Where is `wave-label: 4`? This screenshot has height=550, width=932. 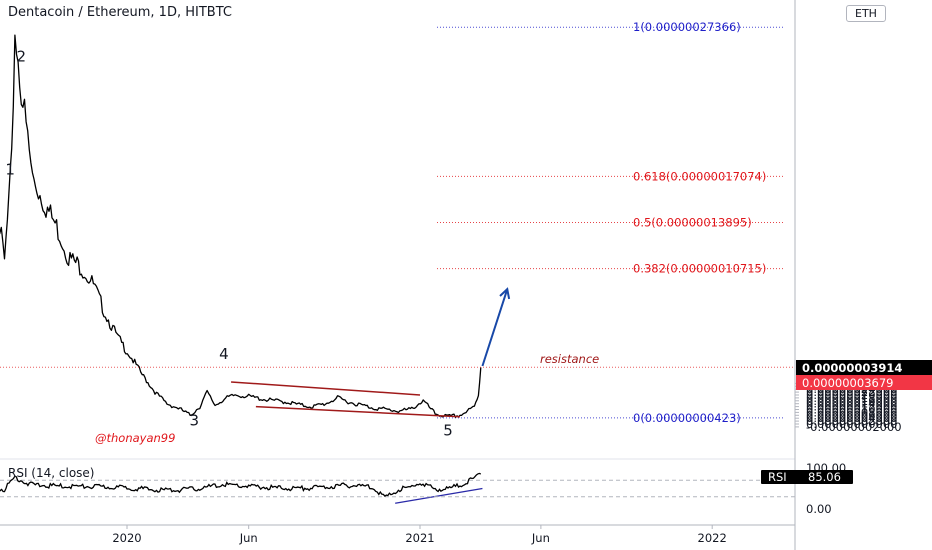
wave-label: 4 is located at coordinates (224, 354).